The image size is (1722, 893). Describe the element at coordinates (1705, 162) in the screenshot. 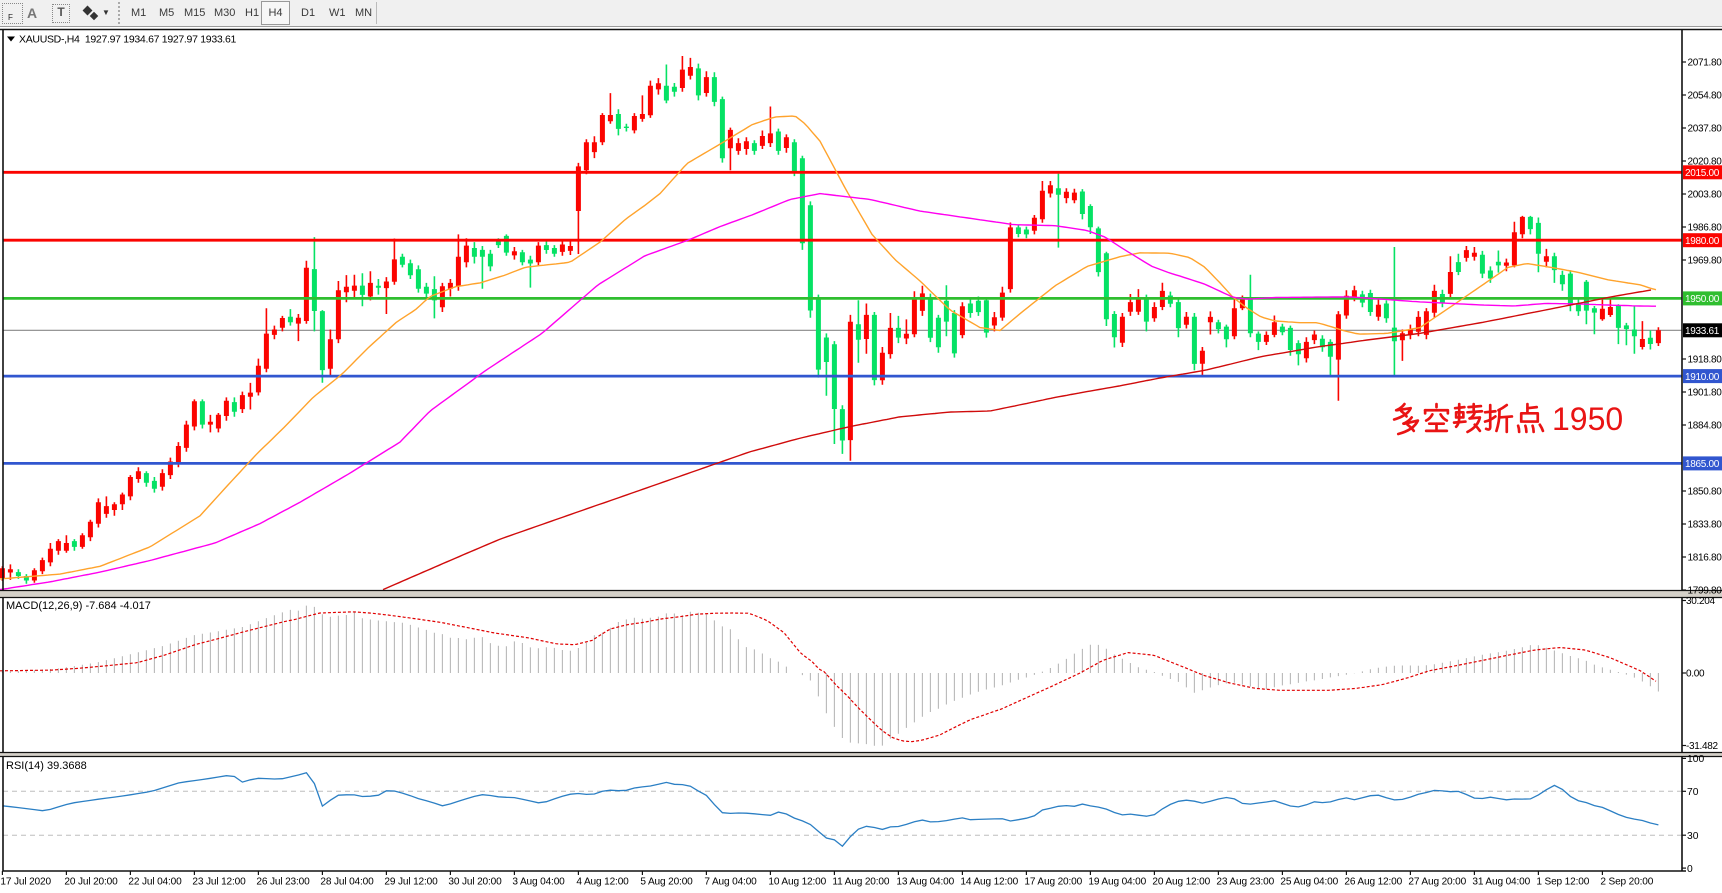

I see `svg-text: 2020.80` at that location.